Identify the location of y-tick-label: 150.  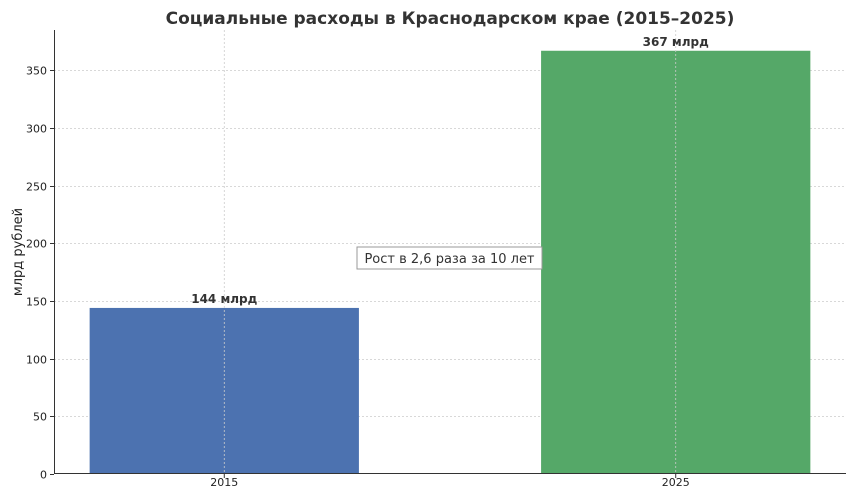
(36, 302).